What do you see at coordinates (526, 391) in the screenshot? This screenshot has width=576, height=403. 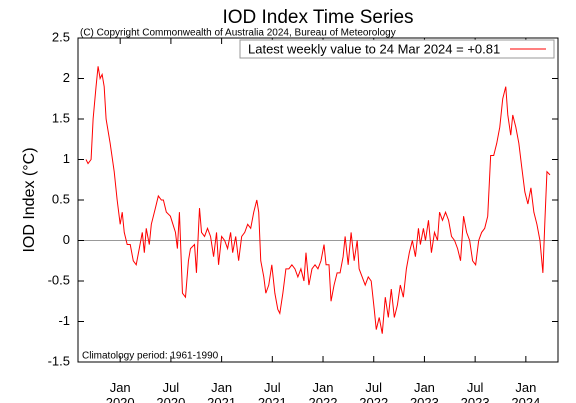 I see `x-tick-label: Jan 2024` at bounding box center [526, 391].